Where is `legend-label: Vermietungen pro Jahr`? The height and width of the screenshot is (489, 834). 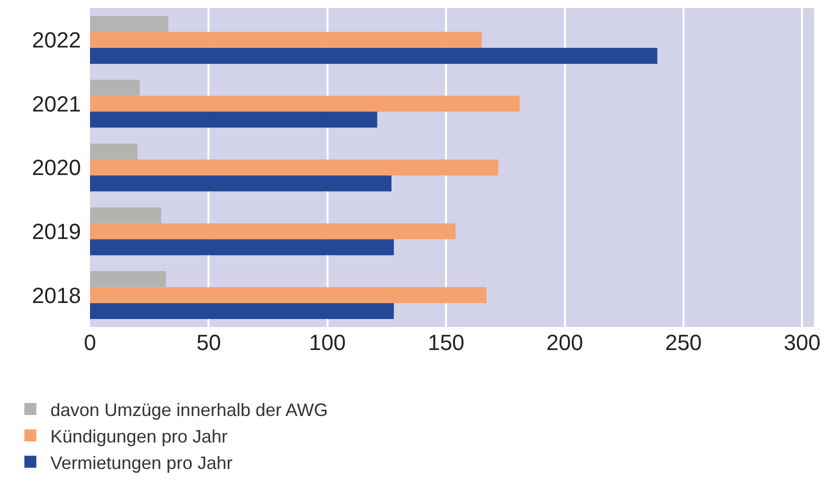
legend-label: Vermietungen pro Jahr is located at coordinates (141, 462).